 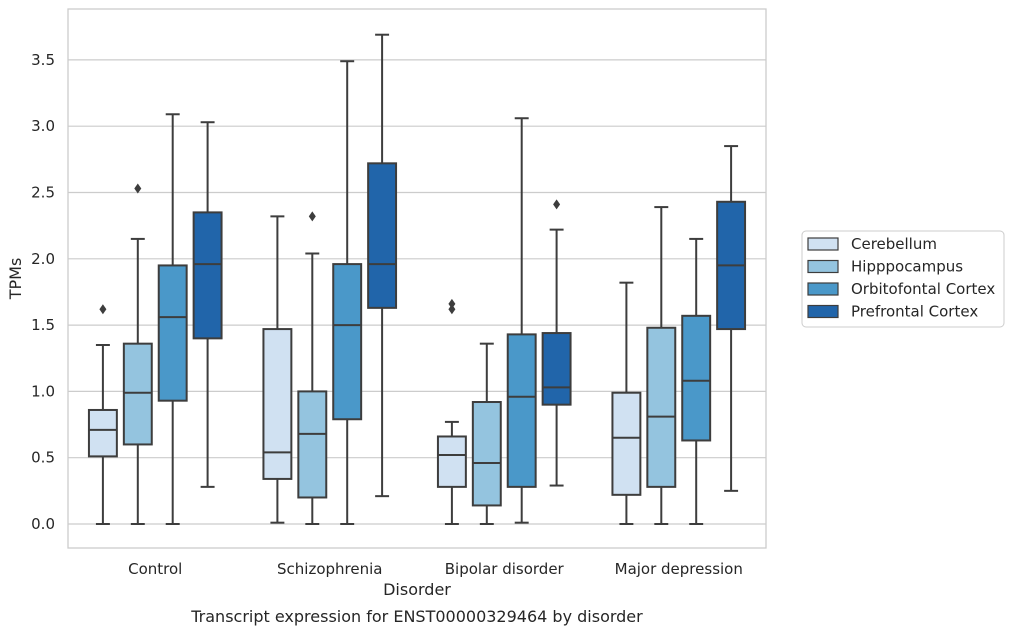 What do you see at coordinates (43, 292) in the screenshot?
I see `y-axis-ticks: 0.0 0.5 1.0 1.5 2.0 2.5 3.0 3.5` at bounding box center [43, 292].